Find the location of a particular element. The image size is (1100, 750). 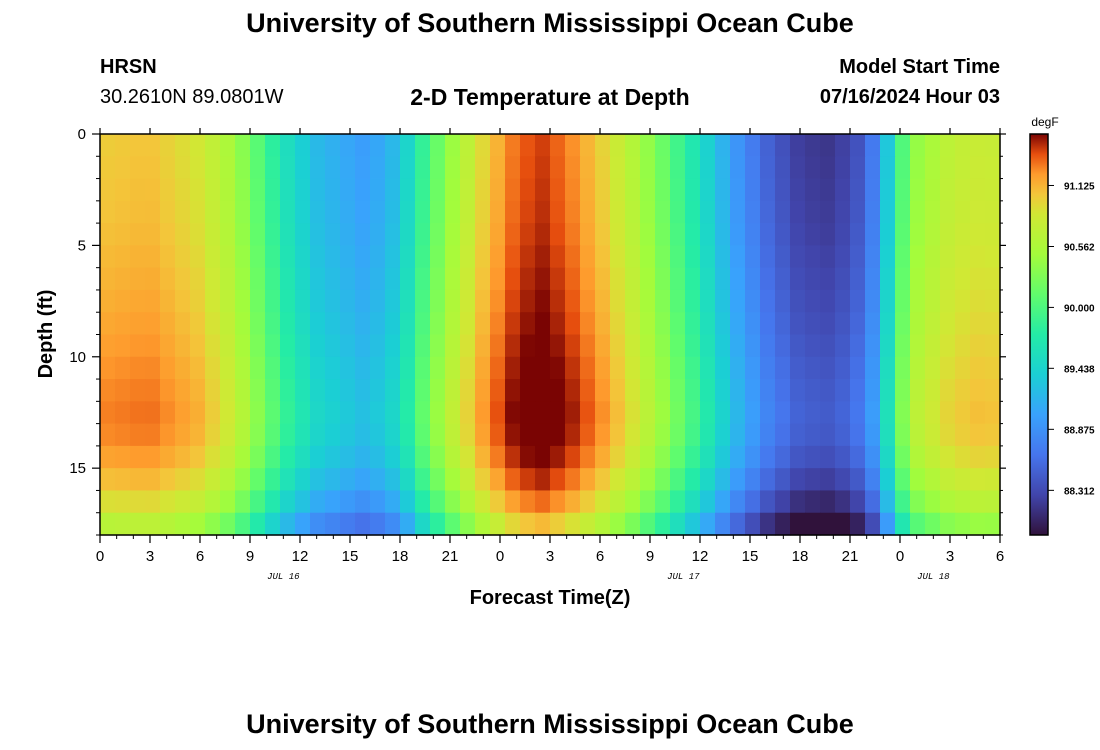

date-label: JUL 18 is located at coordinates (933, 577).